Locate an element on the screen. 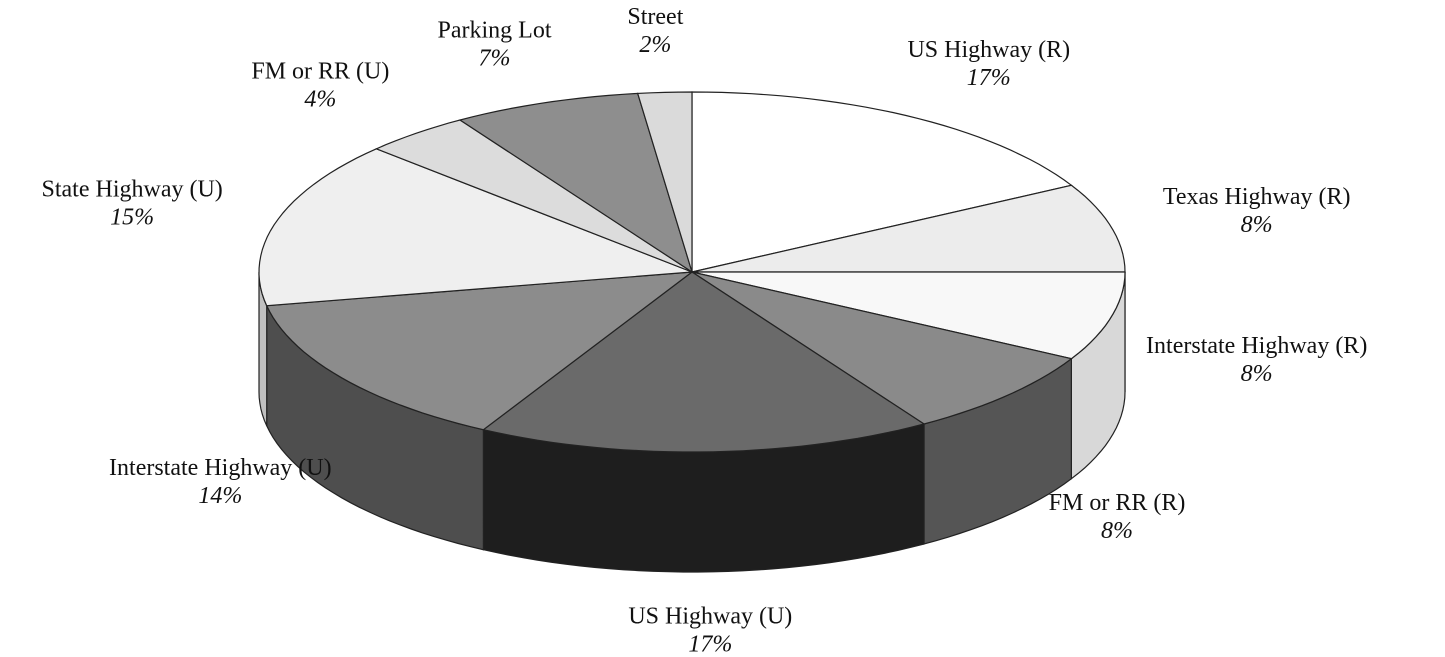  slice-value-label: 4% is located at coordinates (320, 100).